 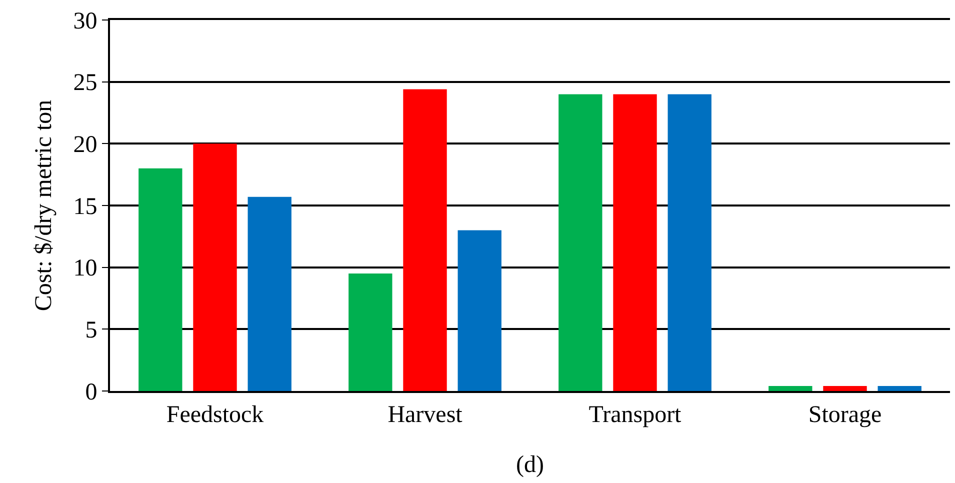 I want to click on y-tick-label: 20, so click(x=85, y=145).